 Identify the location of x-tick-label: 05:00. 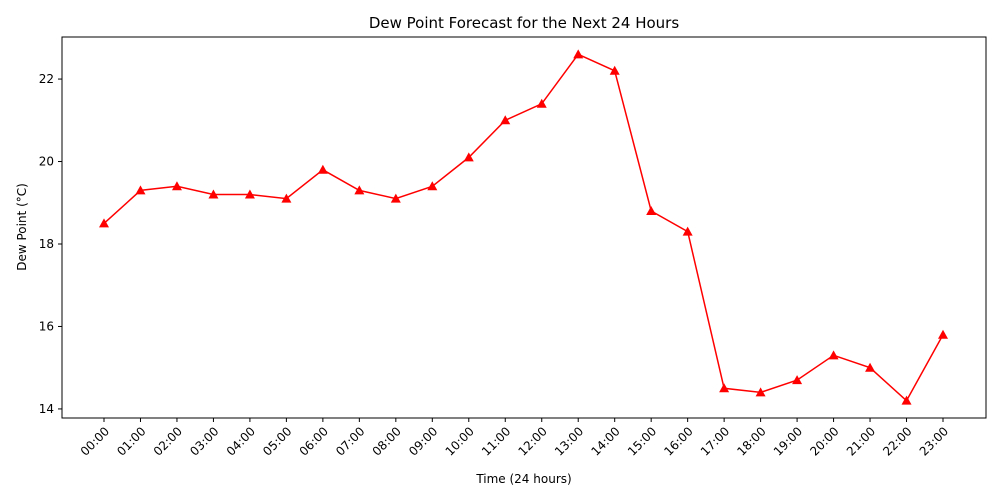
(277, 441).